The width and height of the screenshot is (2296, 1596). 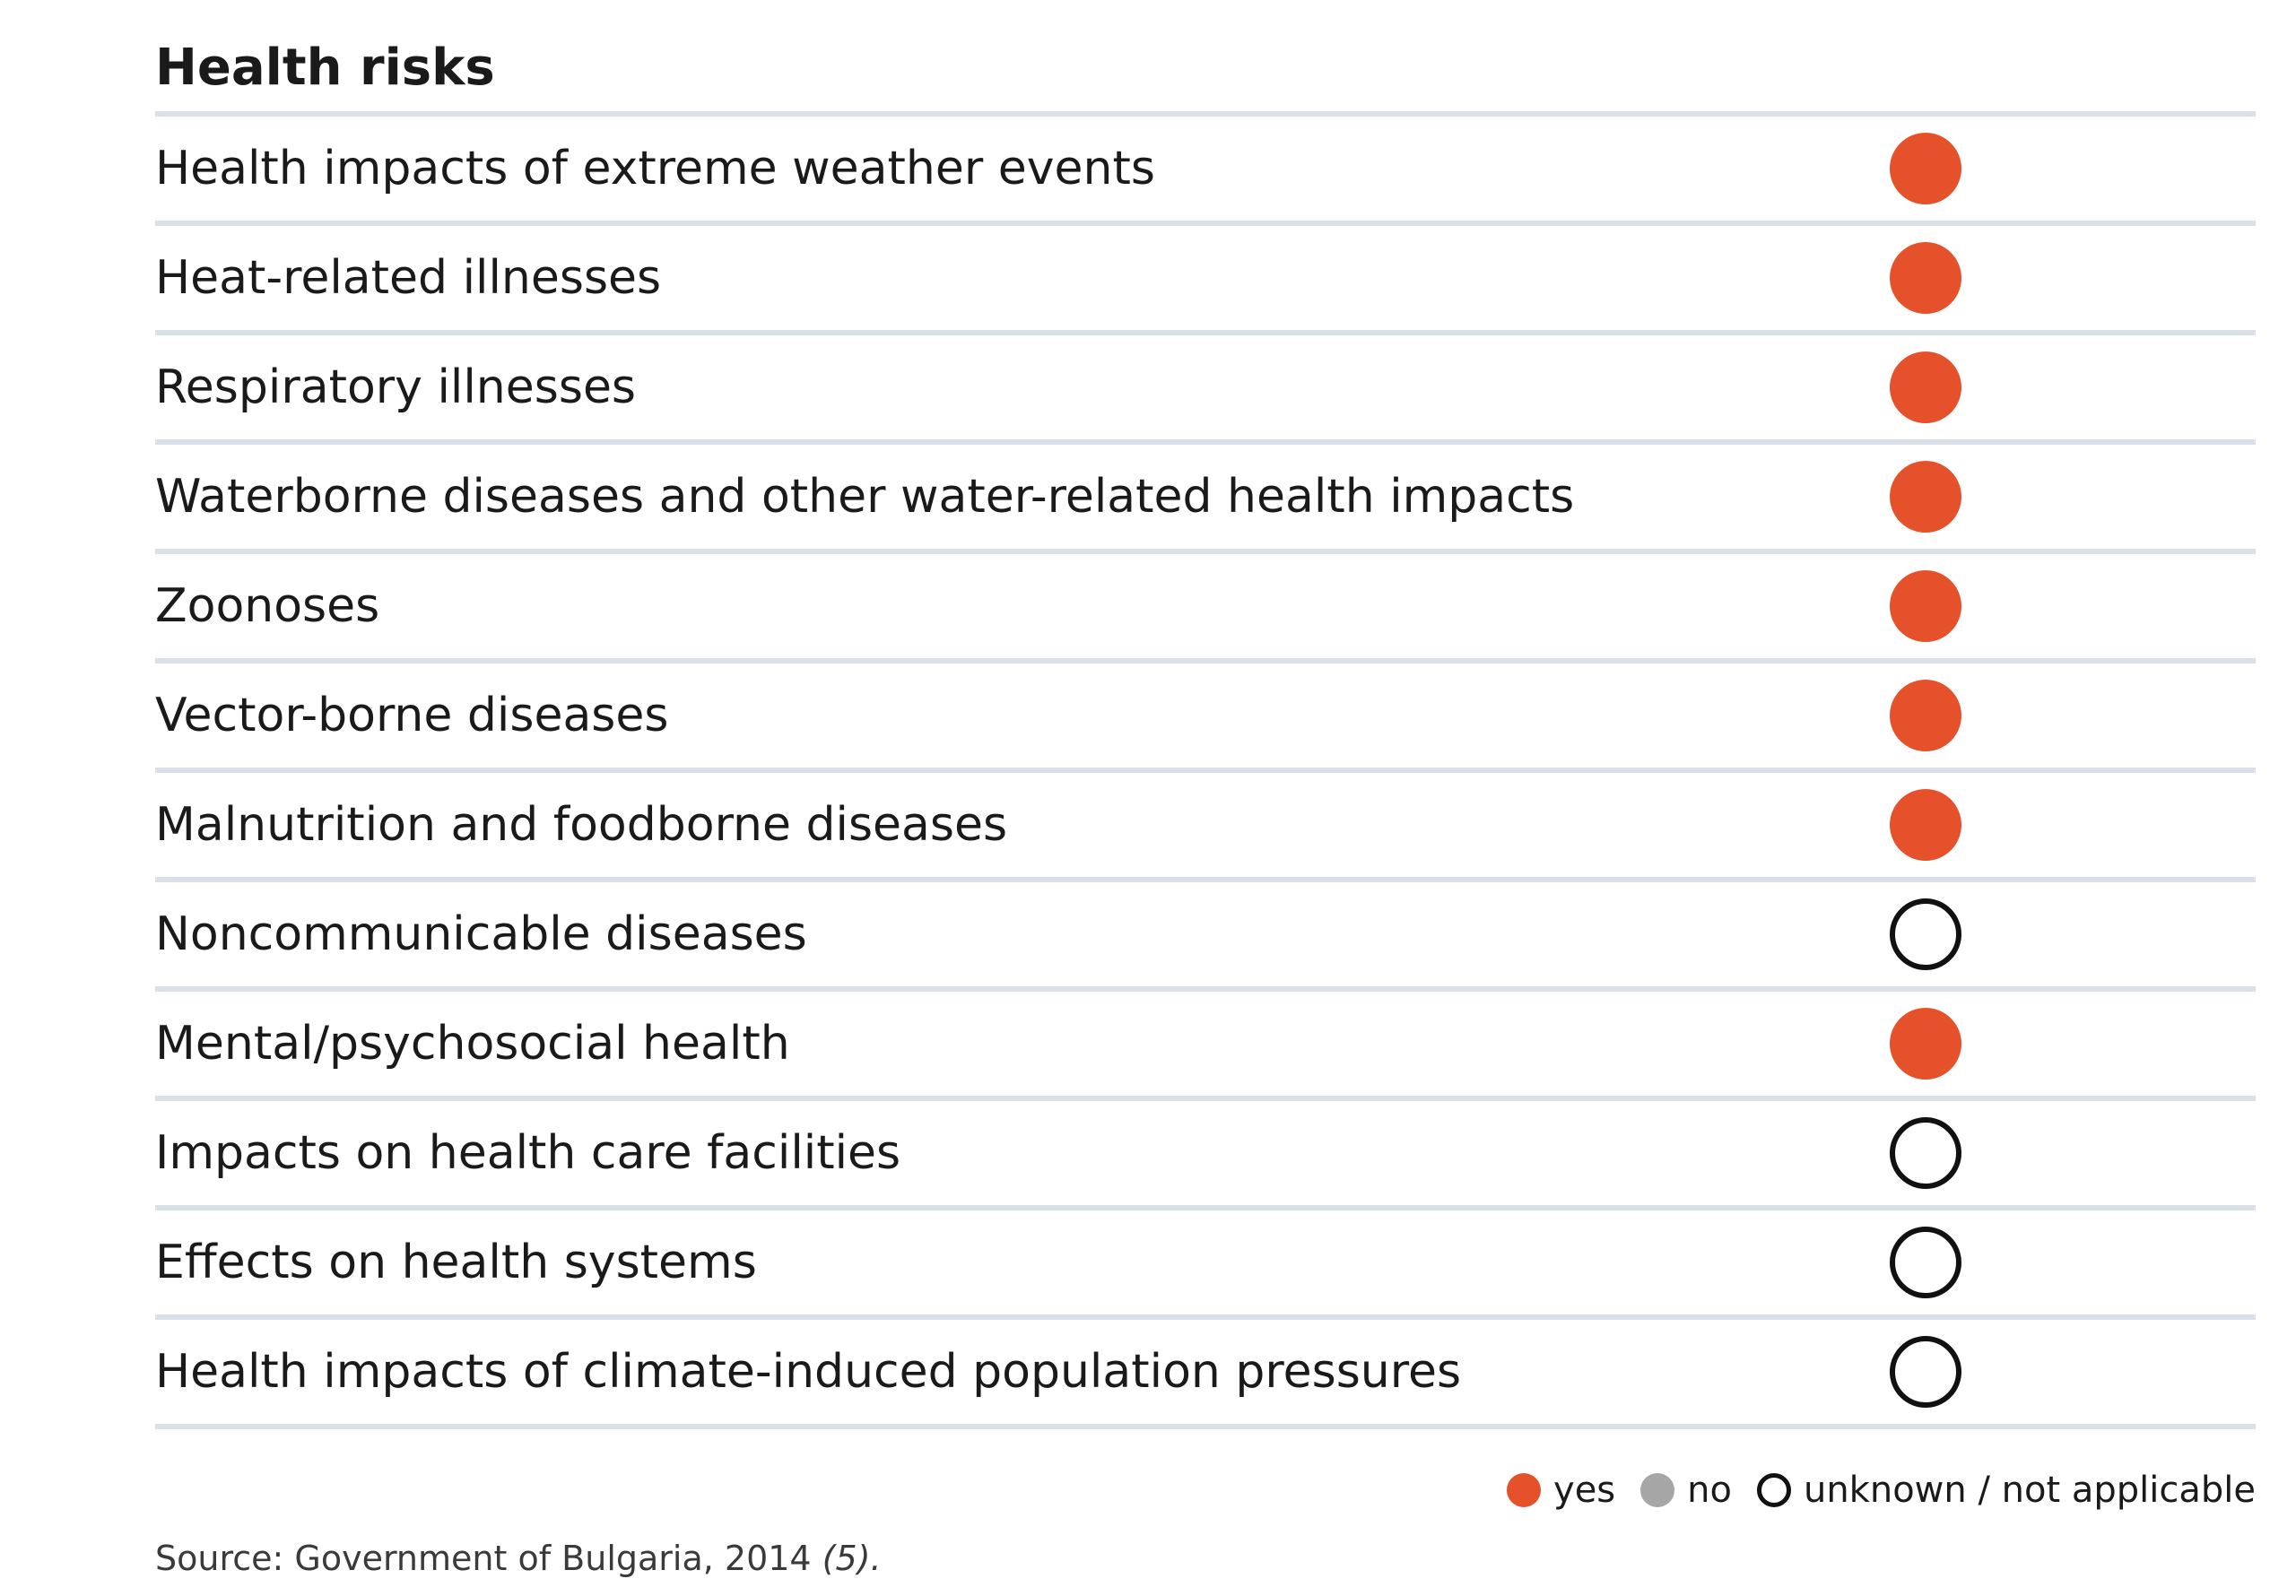 What do you see at coordinates (581, 825) in the screenshot?
I see `row-label: Malnutrition and foodborne diseases` at bounding box center [581, 825].